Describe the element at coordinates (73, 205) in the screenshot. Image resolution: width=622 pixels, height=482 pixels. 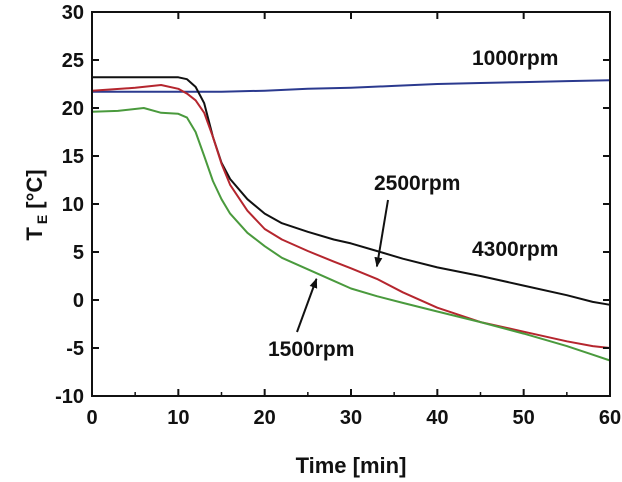
I see `y-tick-label: 10` at that location.